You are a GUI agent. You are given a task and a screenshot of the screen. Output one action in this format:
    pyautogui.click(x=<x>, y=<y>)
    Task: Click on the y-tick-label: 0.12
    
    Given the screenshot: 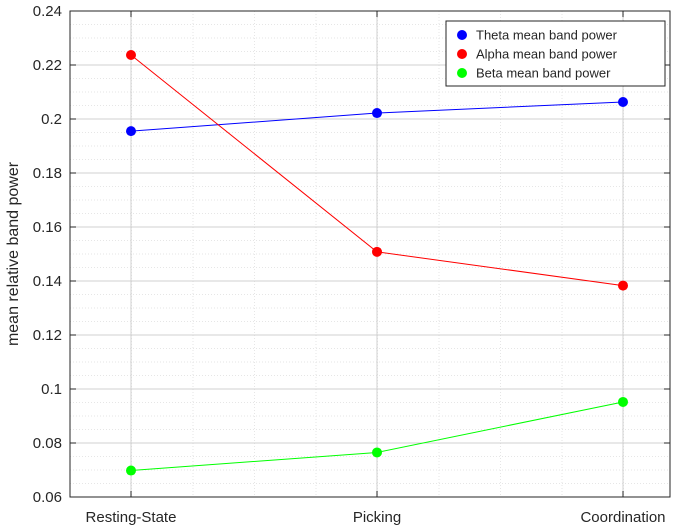 What is the action you would take?
    pyautogui.click(x=47, y=335)
    